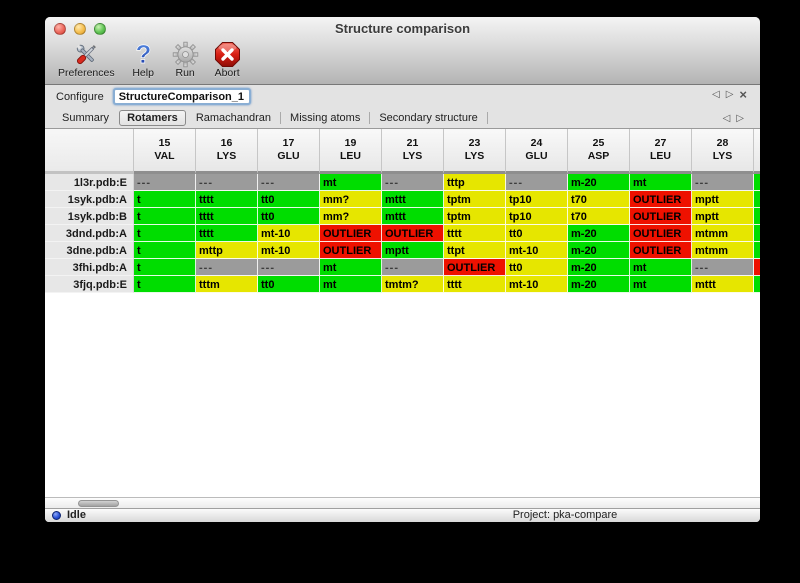 This screenshot has height=583, width=800. I want to click on column-header-21: 21 LYS, so click(413, 151).